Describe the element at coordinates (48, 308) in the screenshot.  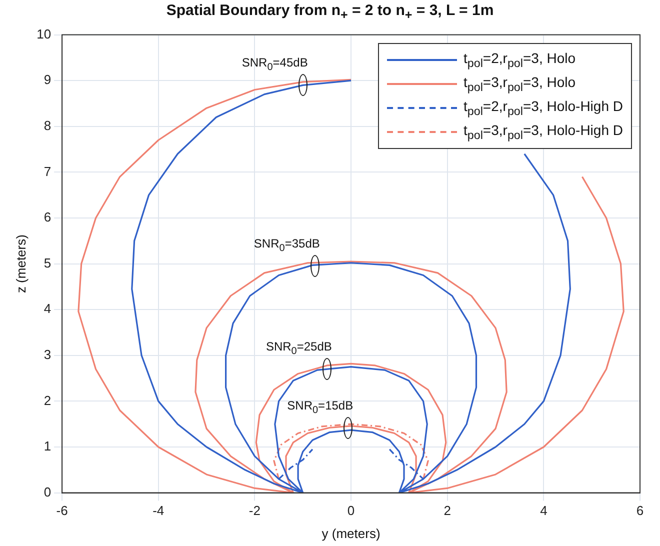
I see `y-tick-label: 4` at that location.